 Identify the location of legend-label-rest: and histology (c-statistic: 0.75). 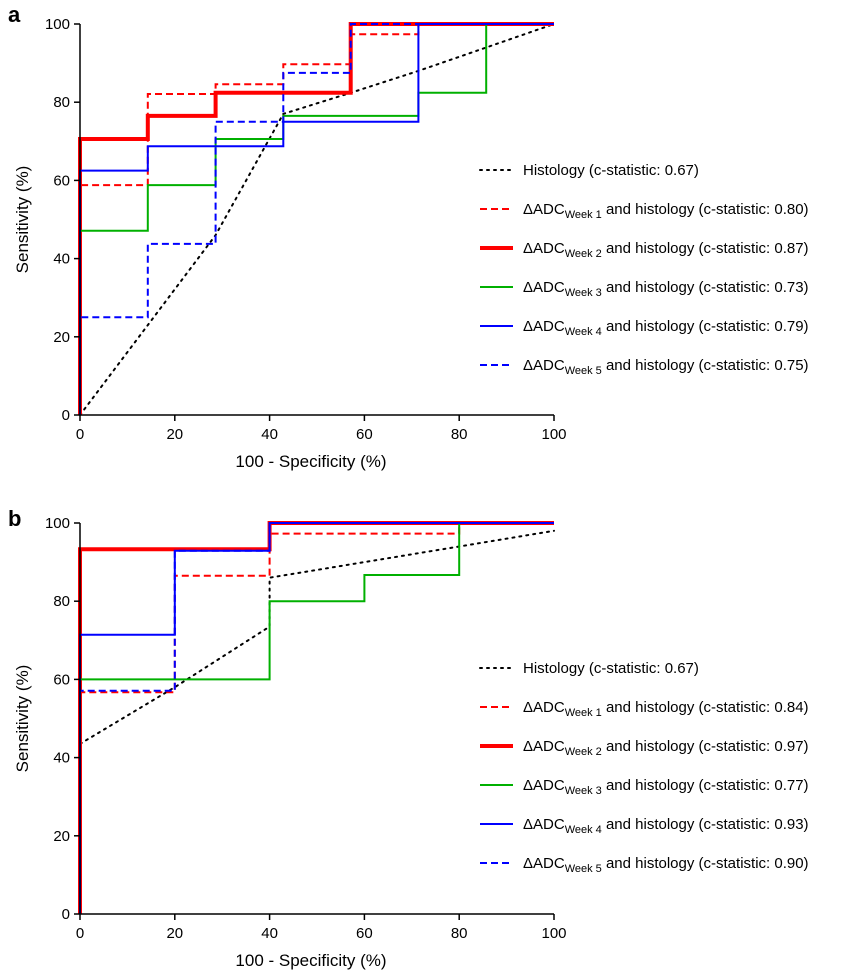
(705, 365).